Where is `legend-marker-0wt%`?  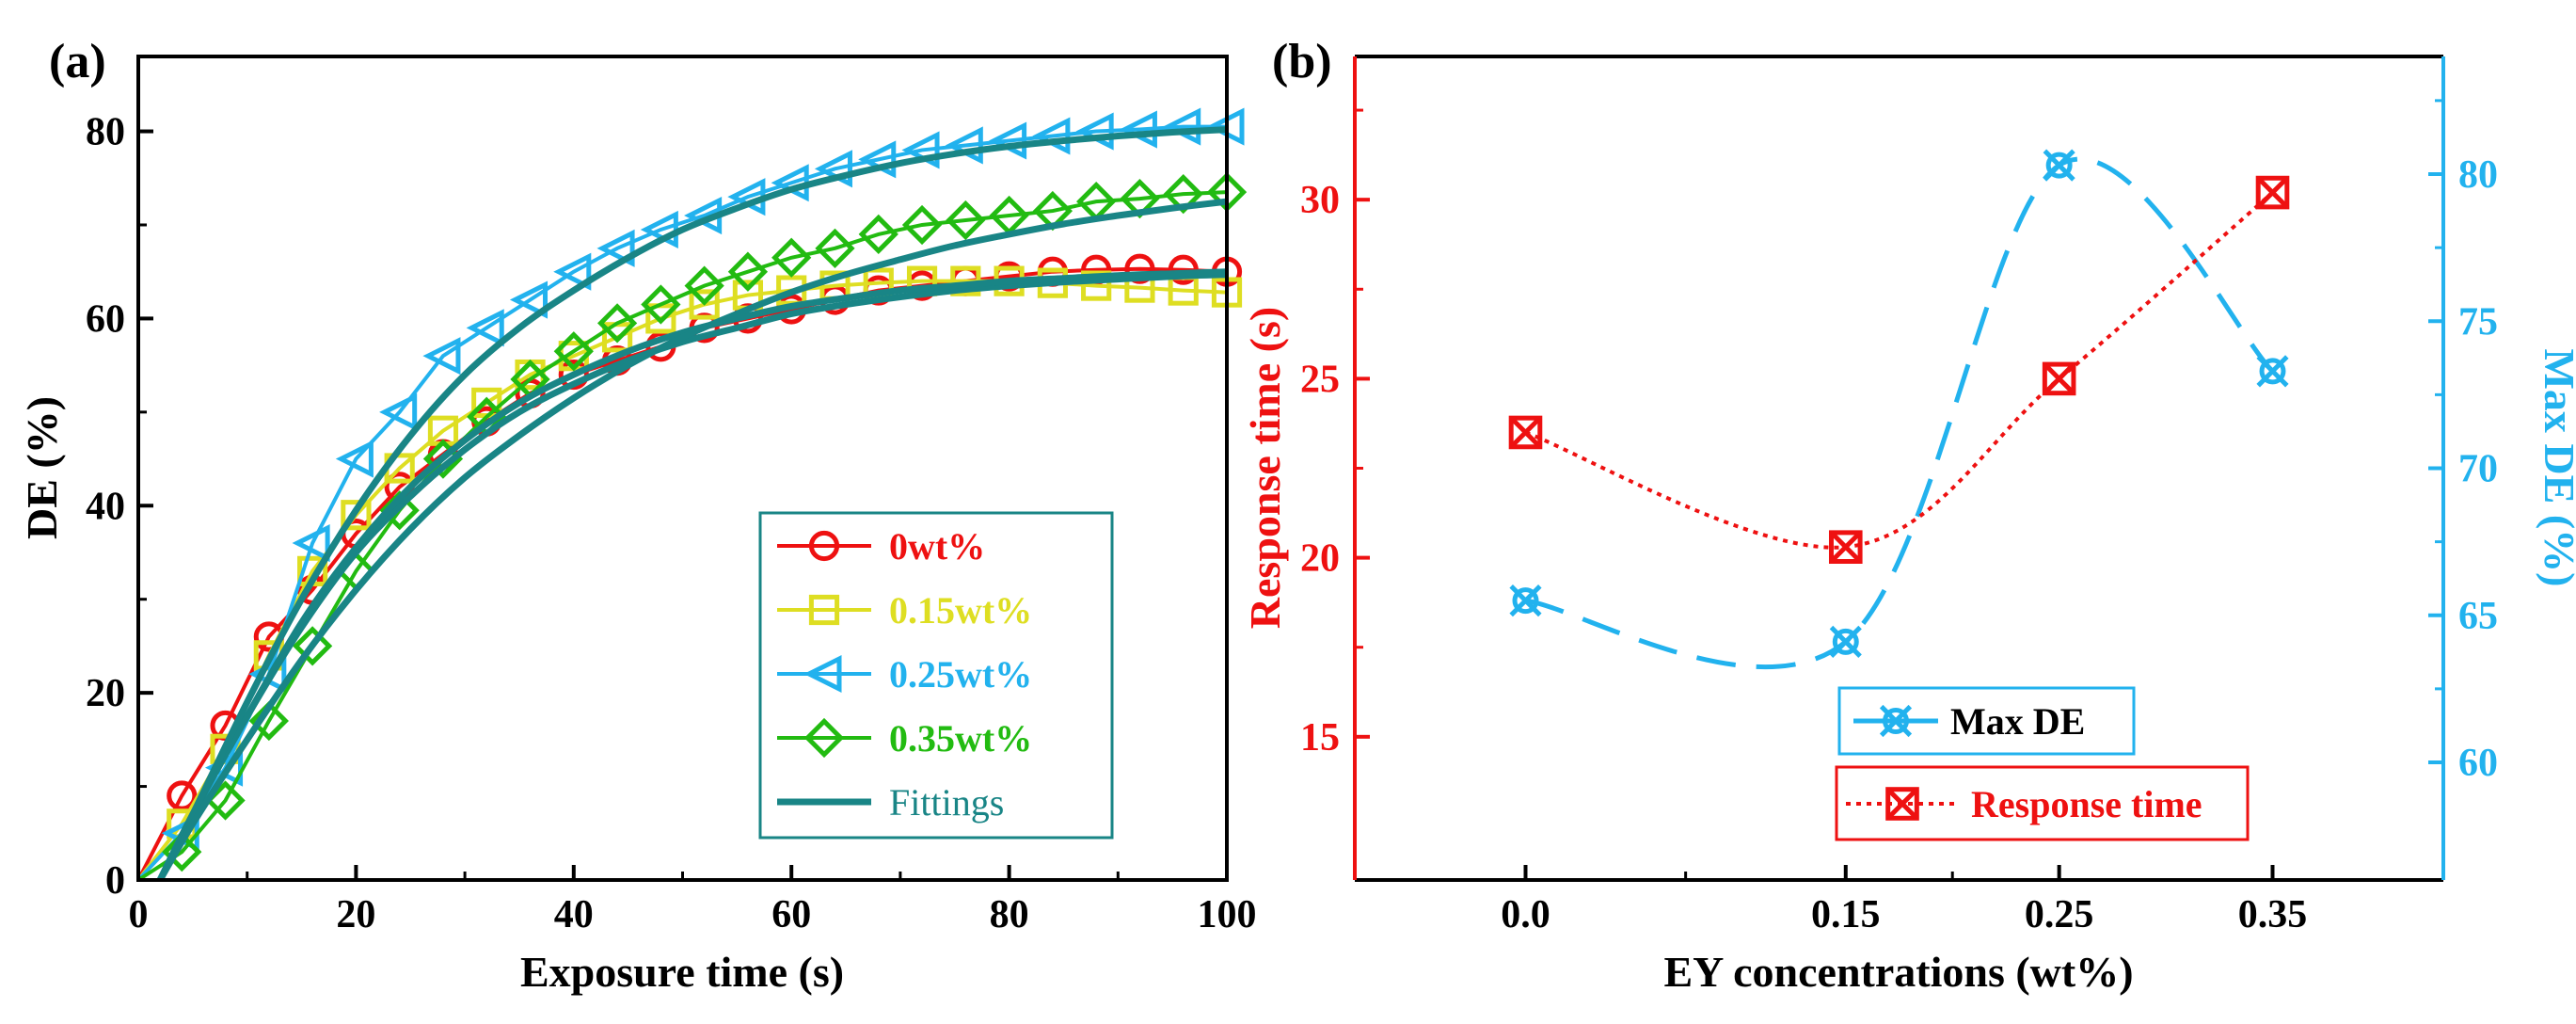 legend-marker-0wt% is located at coordinates (824, 546).